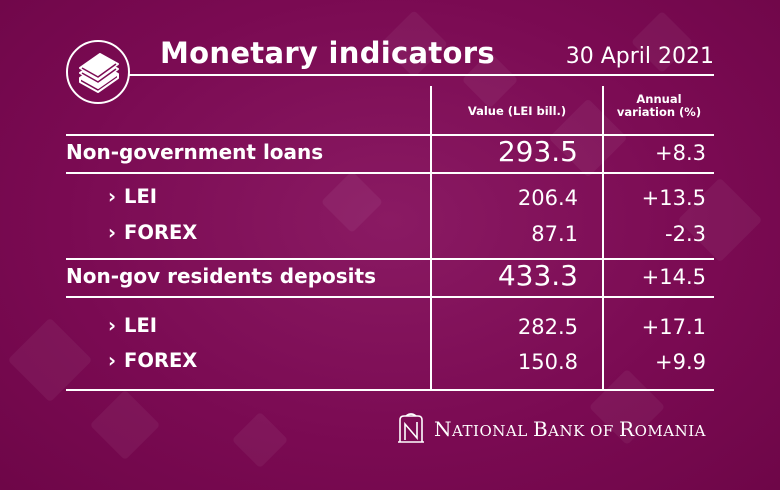 This screenshot has height=490, width=780. Describe the element at coordinates (673, 198) in the screenshot. I see `variation-loans-lei: +13.5` at that location.